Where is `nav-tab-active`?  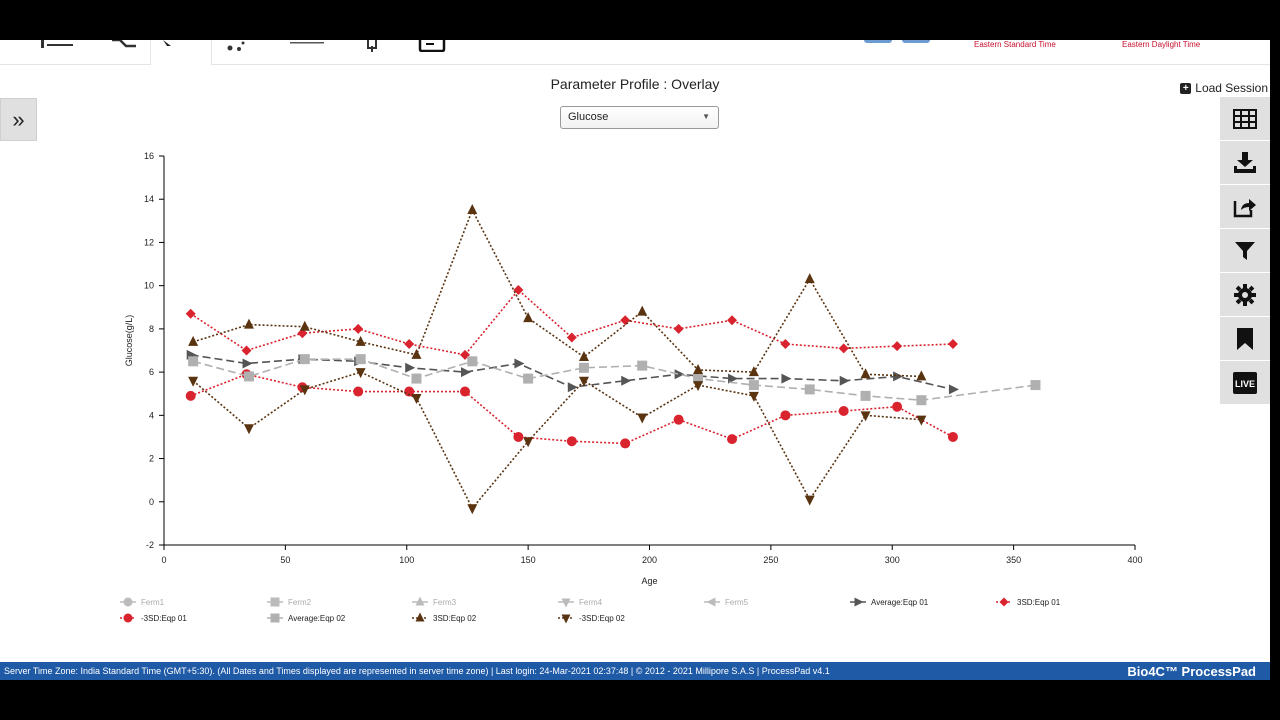
nav-tab-active is located at coordinates (181, 52).